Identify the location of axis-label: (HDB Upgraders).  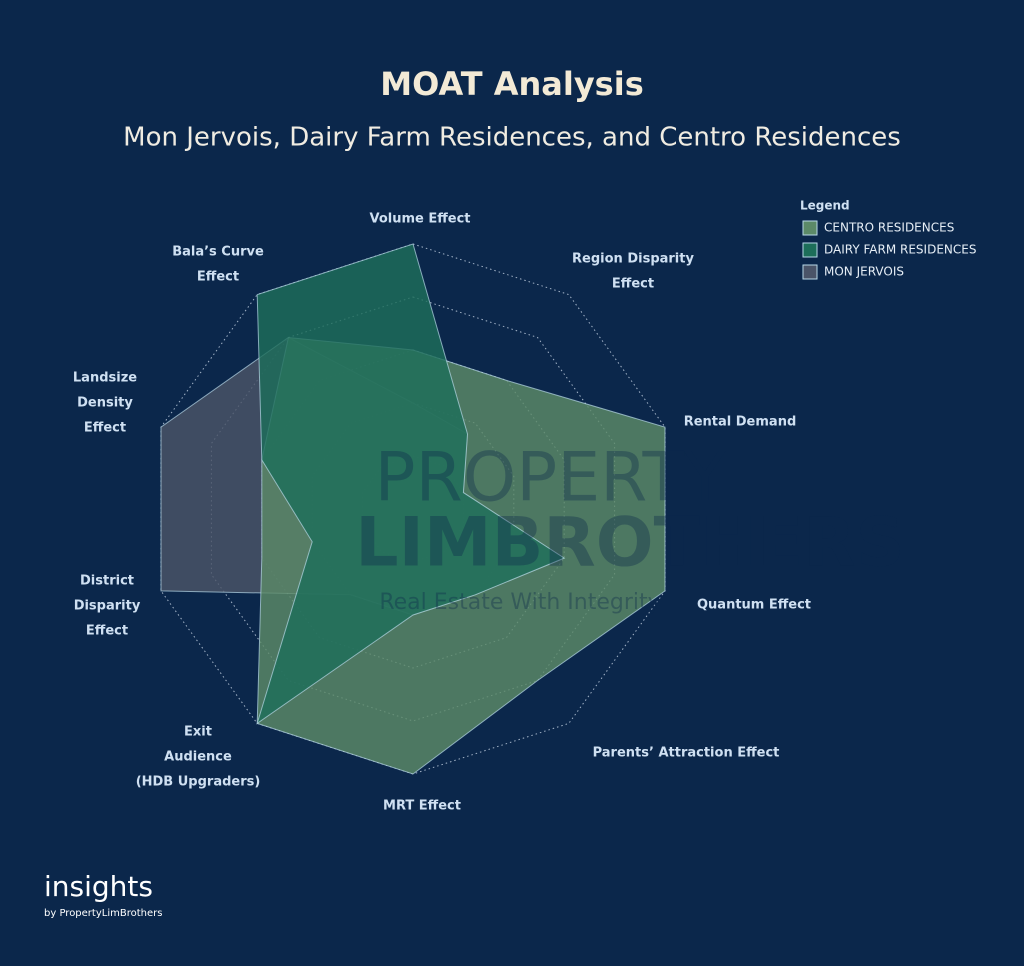
(198, 782).